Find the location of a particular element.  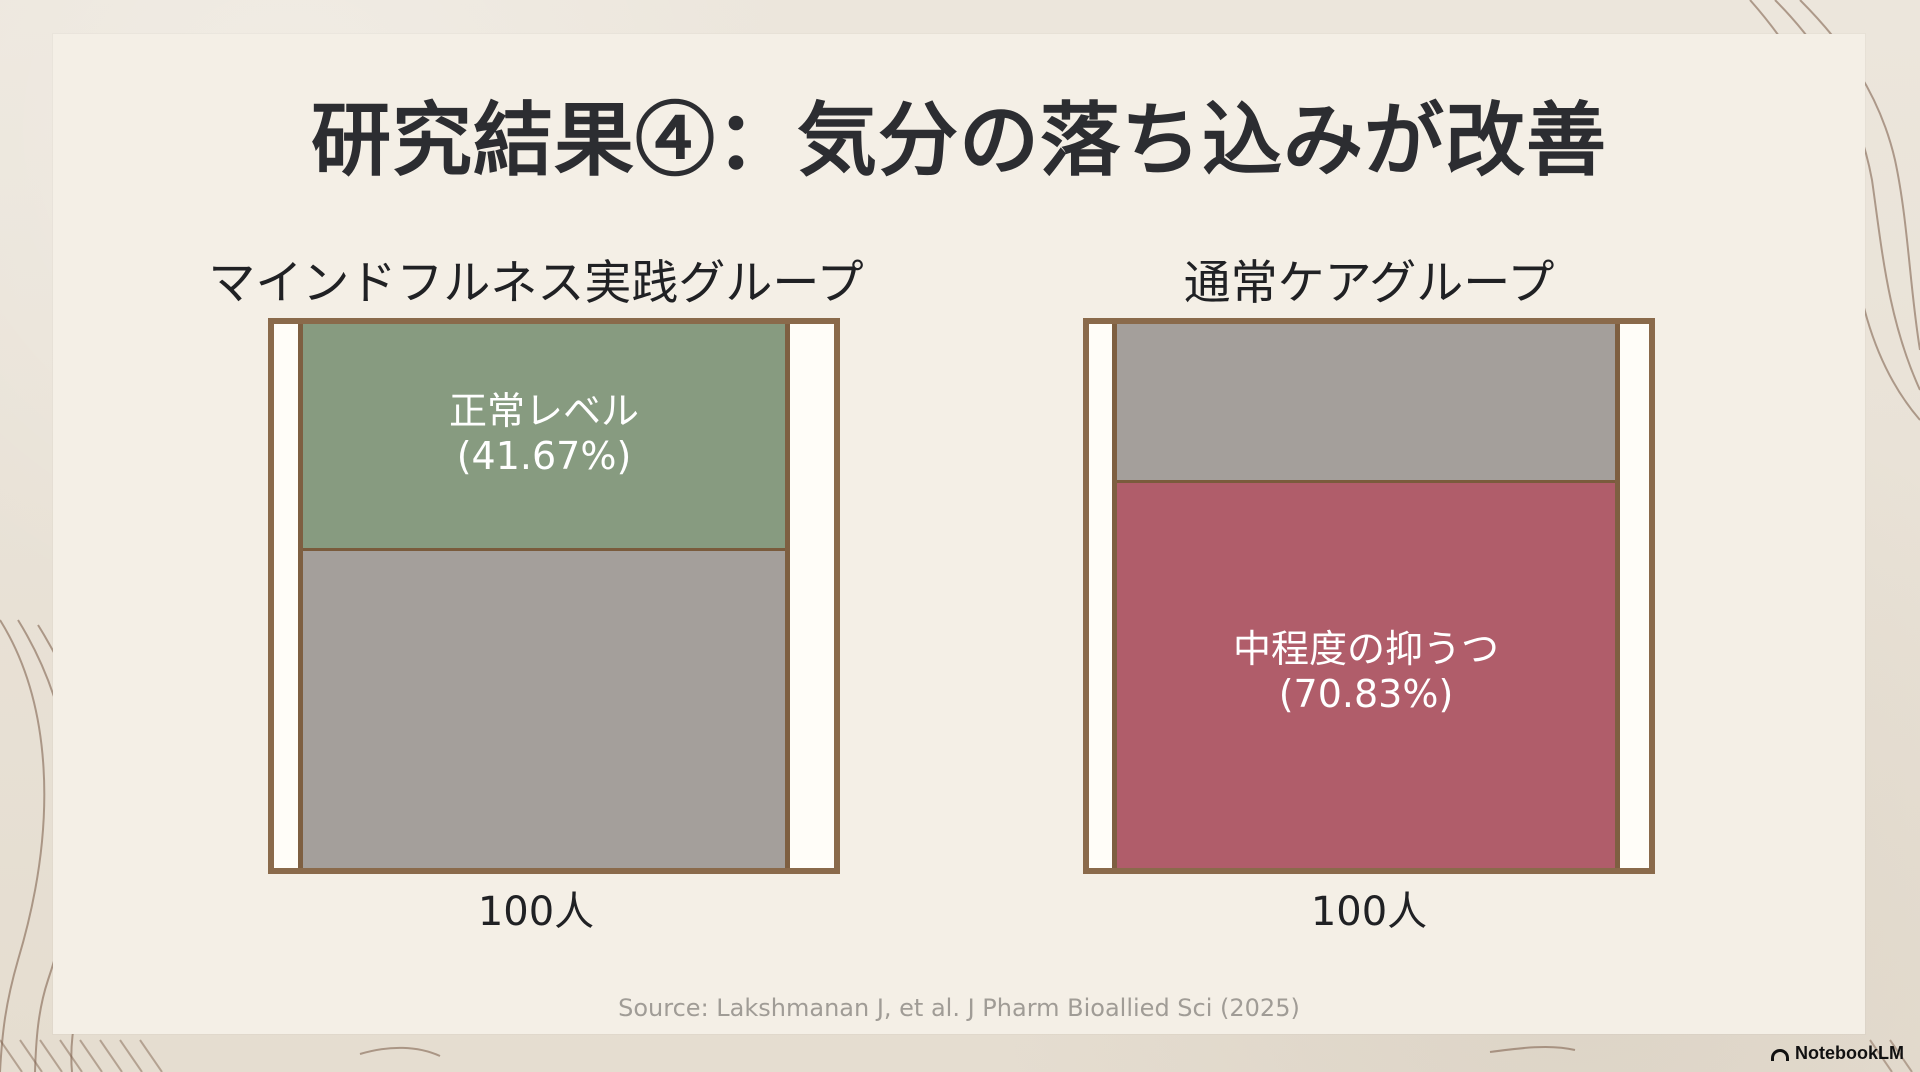

slide-title: 研究結果④：気分の落ち込みが改善 is located at coordinates (959, 140).